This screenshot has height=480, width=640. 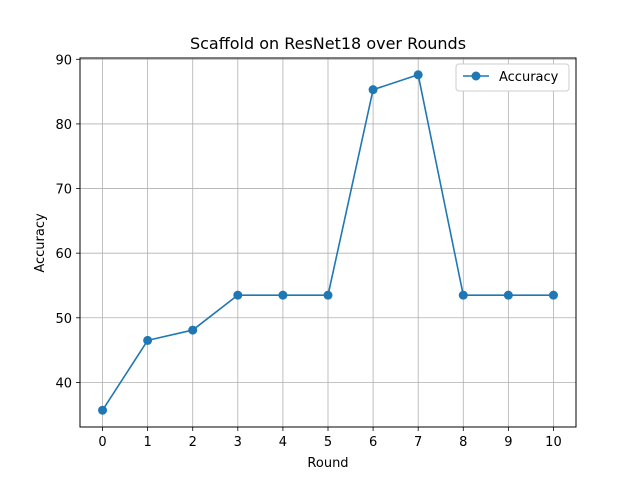 I want to click on y-tick-label: 50, so click(x=63, y=319).